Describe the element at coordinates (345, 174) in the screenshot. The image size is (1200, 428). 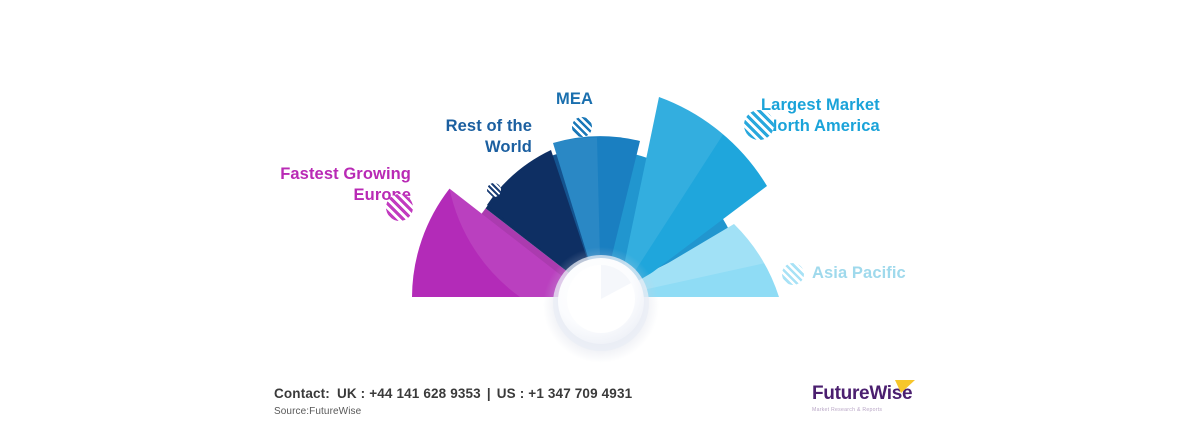
I see `label-europe-line1: Fastest Growing` at that location.